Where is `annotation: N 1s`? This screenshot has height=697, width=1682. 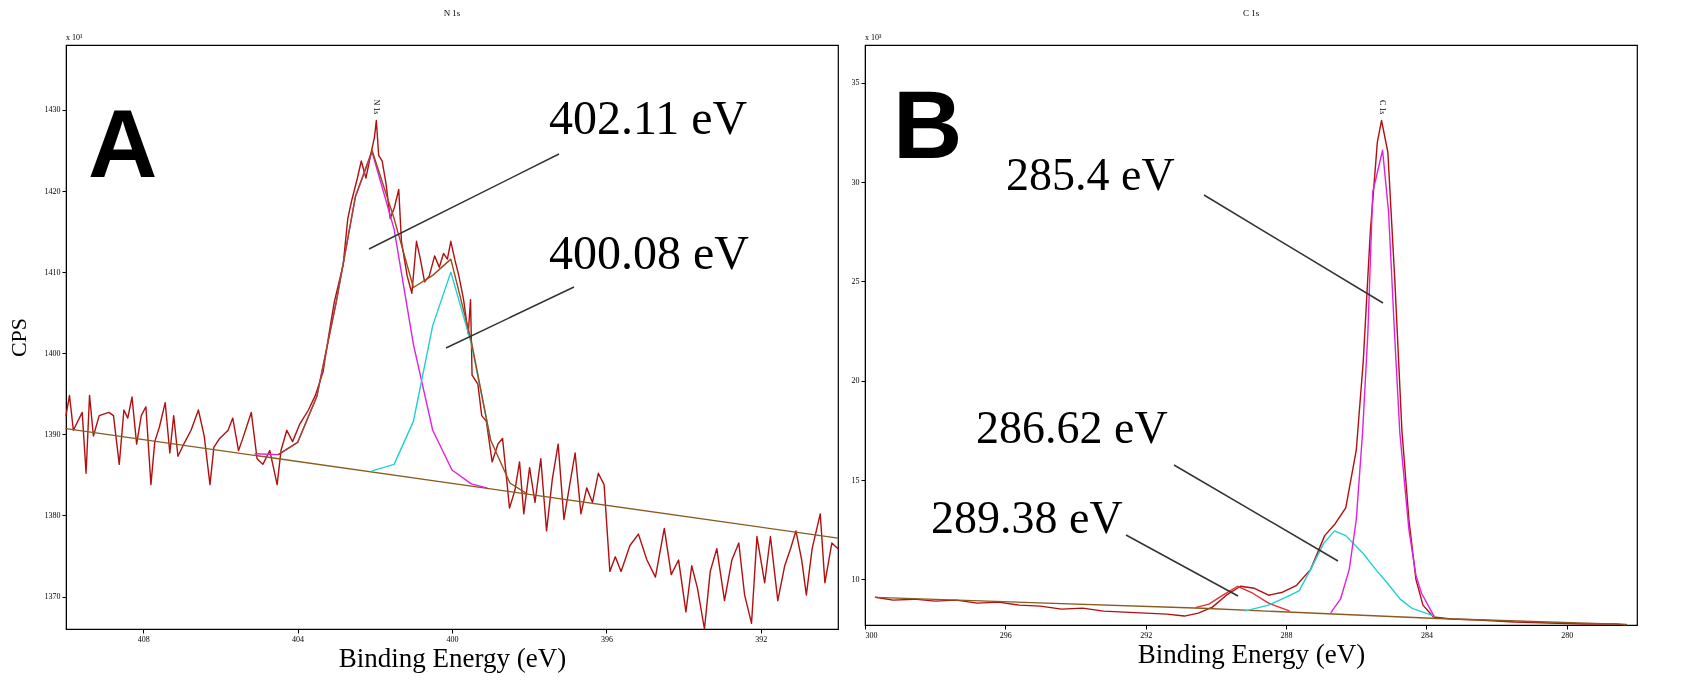
annotation: N 1s is located at coordinates (377, 107).